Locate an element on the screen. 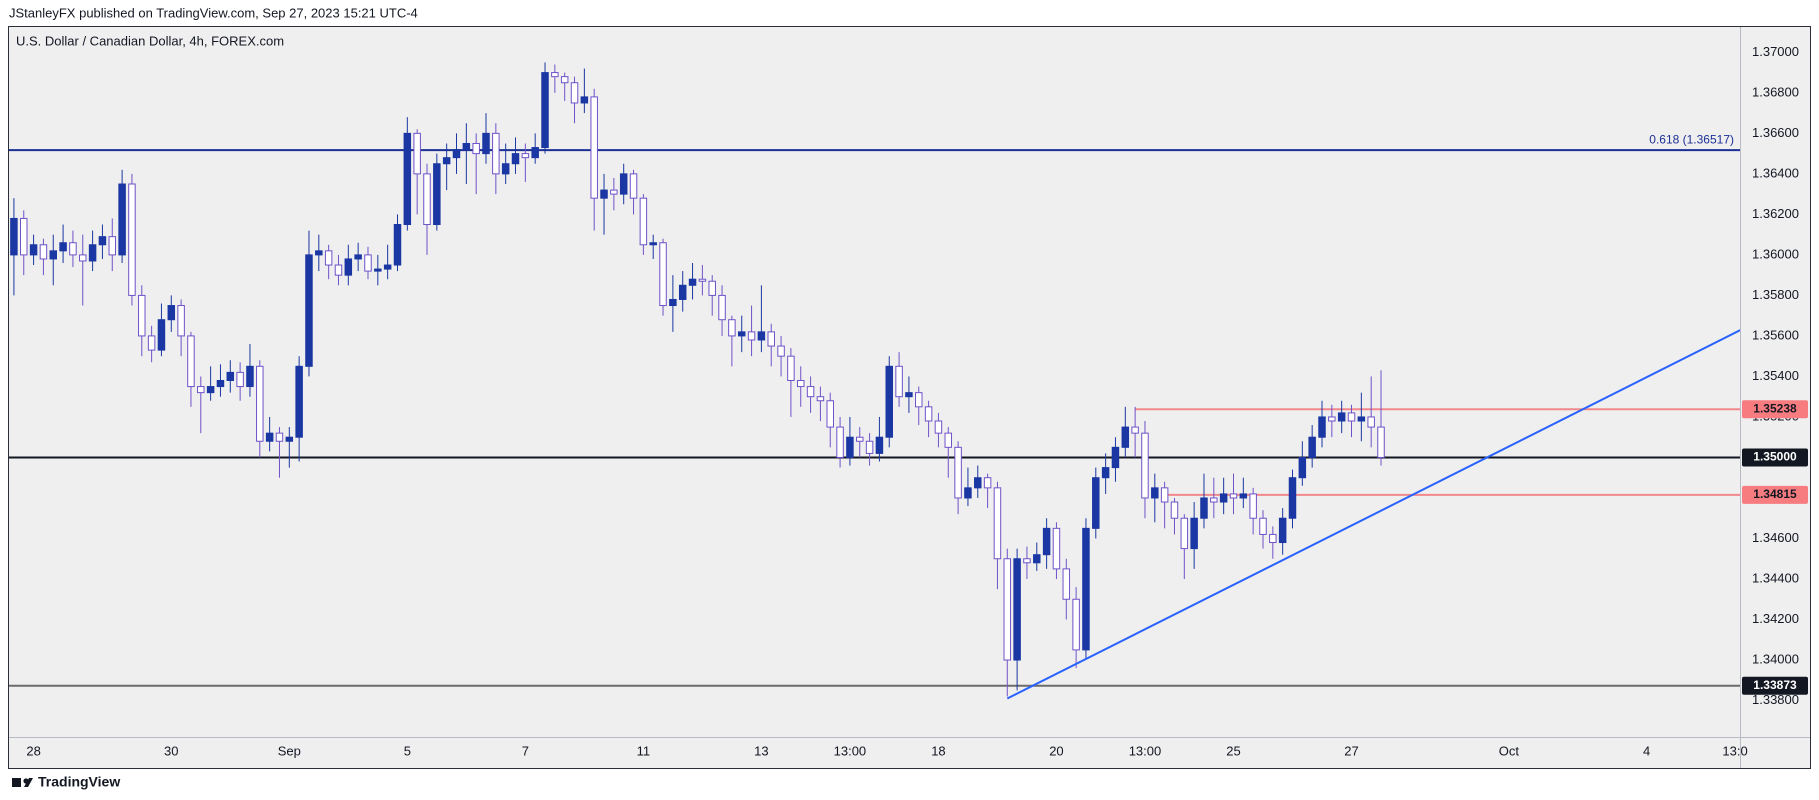 Image resolution: width=1819 pixels, height=800 pixels. y-tick-label: 1.37000 is located at coordinates (1775, 51).